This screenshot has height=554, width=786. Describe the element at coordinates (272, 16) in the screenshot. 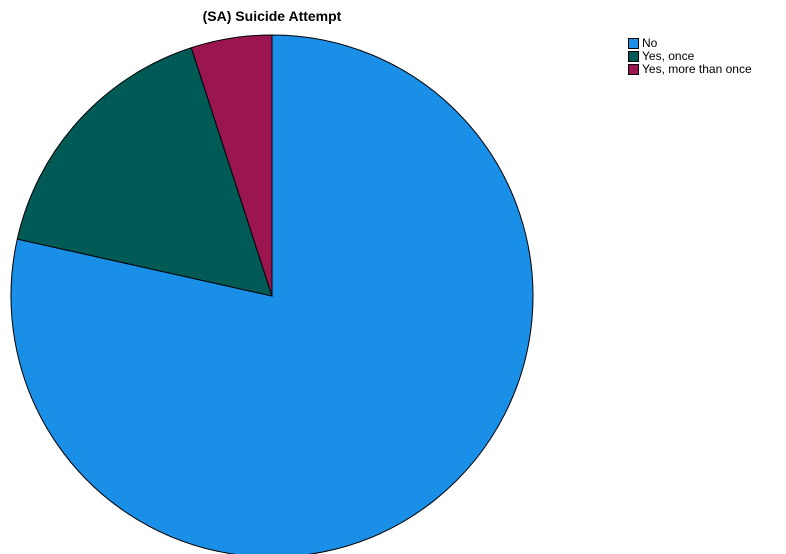

I see `chart-title: (SA) Suicide Attempt` at that location.